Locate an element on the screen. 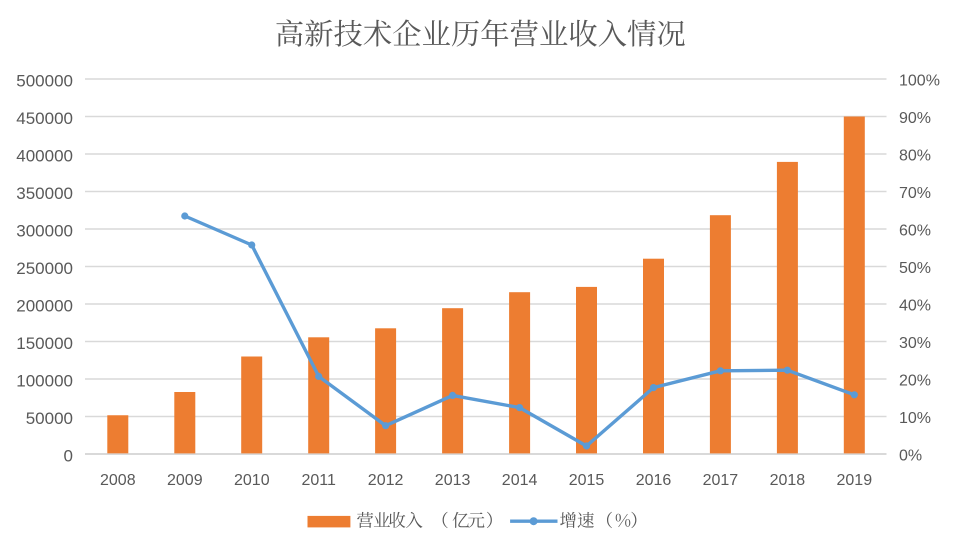 This screenshot has height=552, width=957. svg-text: 2017 is located at coordinates (721, 480).